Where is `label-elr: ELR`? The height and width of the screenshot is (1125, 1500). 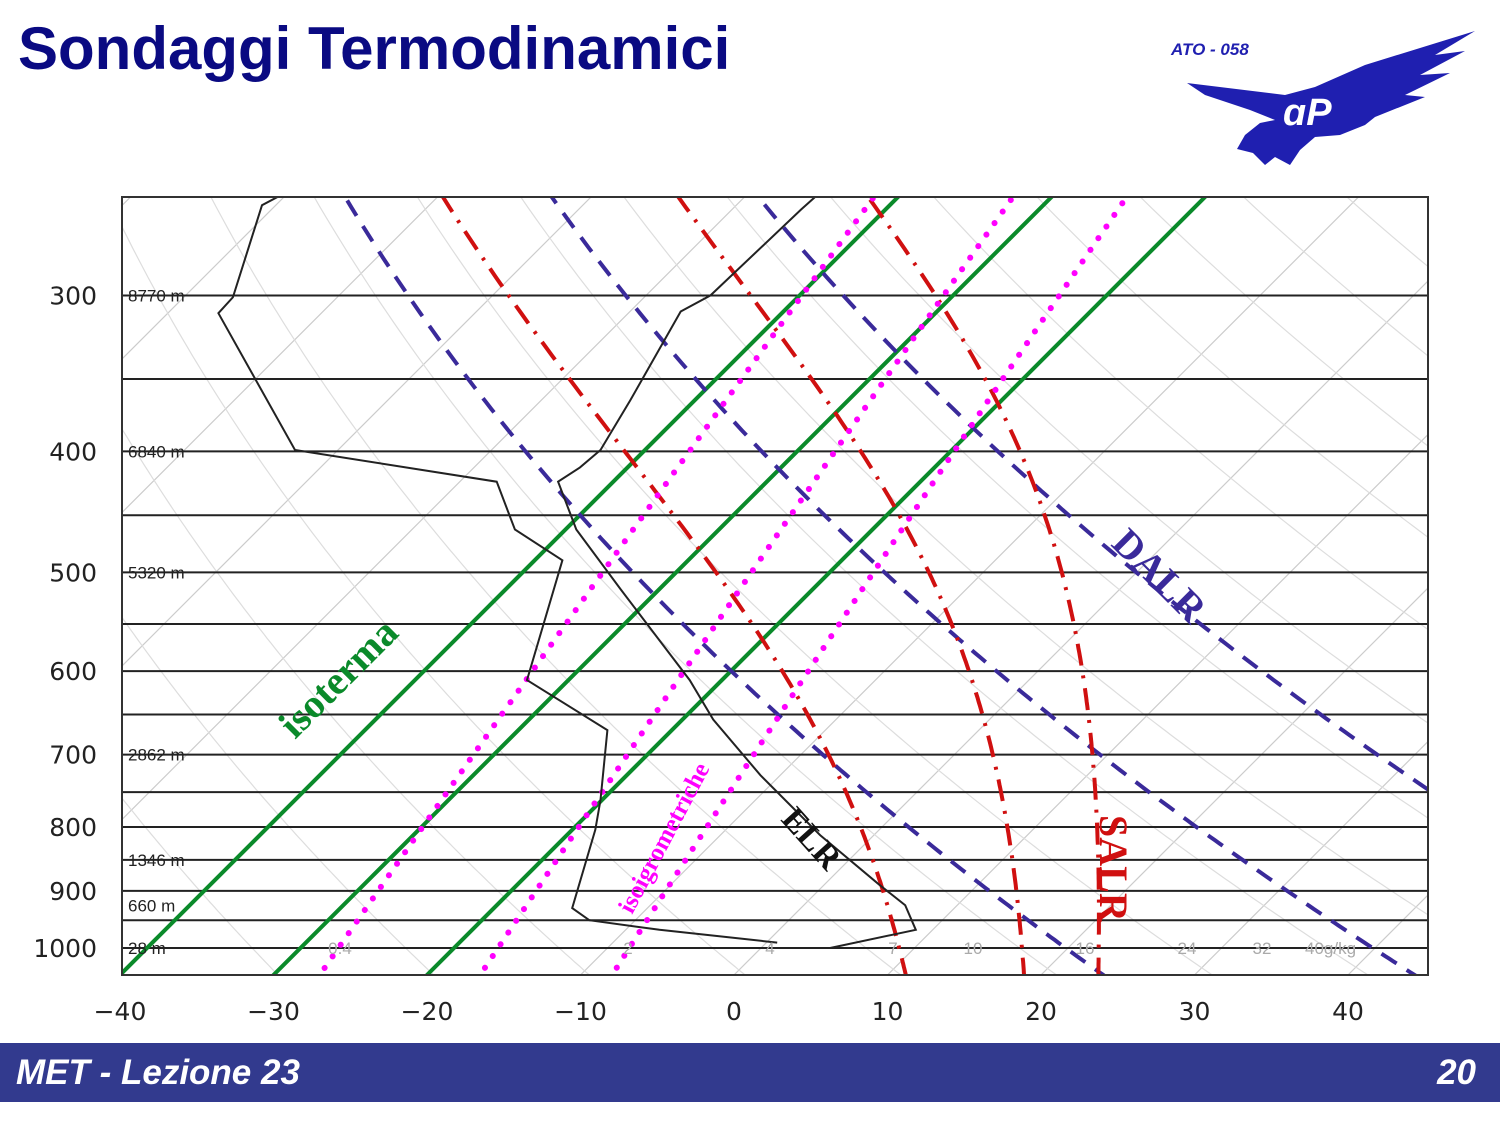 label-elr: ELR is located at coordinates (811, 839).